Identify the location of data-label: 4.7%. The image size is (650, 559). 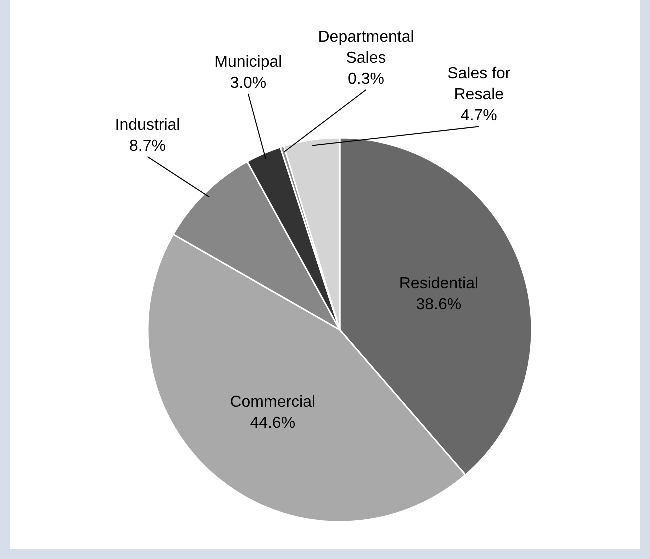
(479, 116).